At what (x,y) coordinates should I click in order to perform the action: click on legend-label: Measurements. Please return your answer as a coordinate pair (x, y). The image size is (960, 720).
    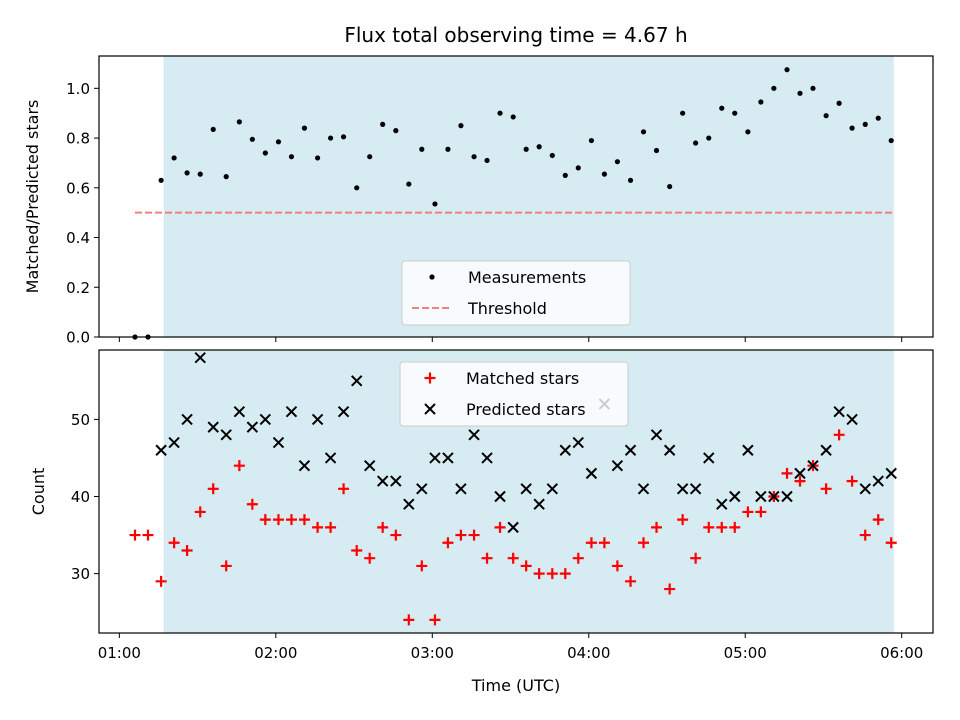
    Looking at the image, I should click on (527, 277).